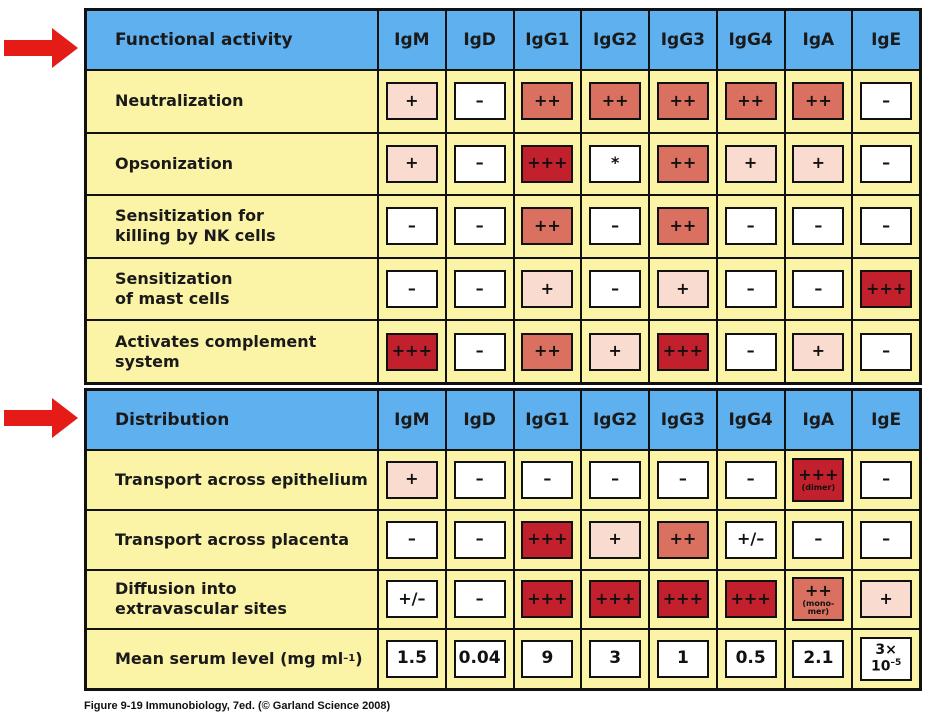 The width and height of the screenshot is (940, 718). I want to click on table-cell: +++ (dimer), so click(818, 480).